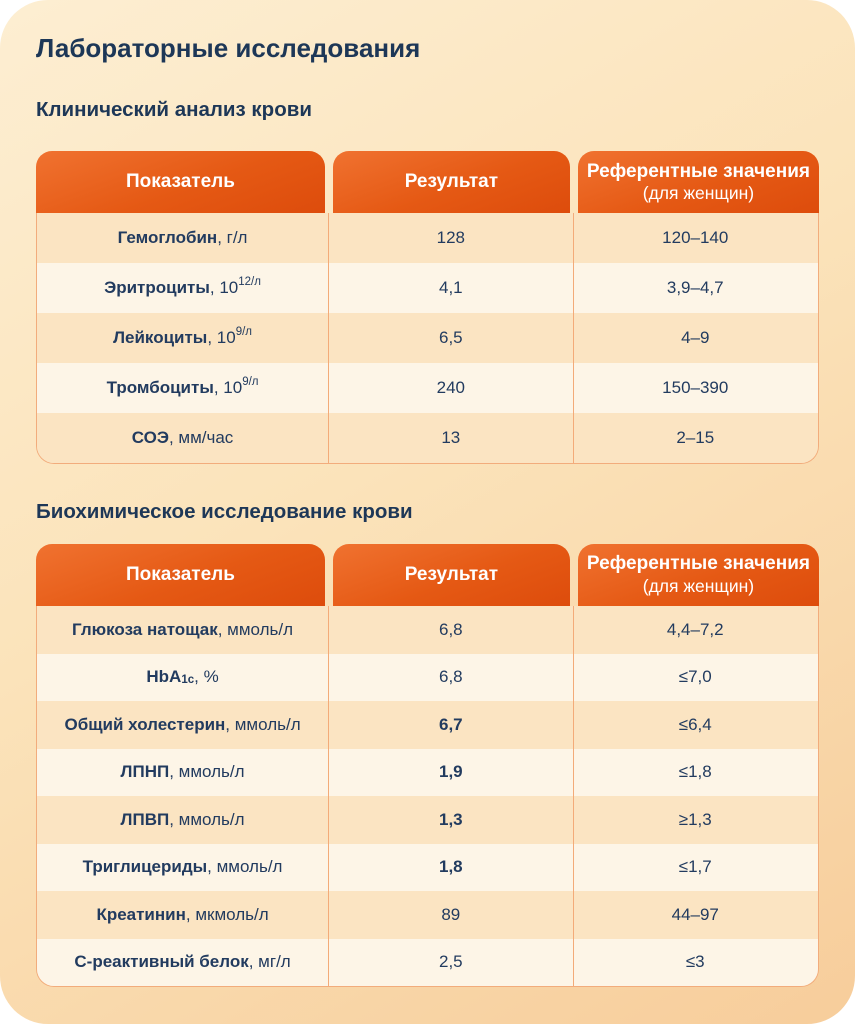  Describe the element at coordinates (694, 288) in the screenshot. I see `reference-cell: 3,9–4,7` at that location.